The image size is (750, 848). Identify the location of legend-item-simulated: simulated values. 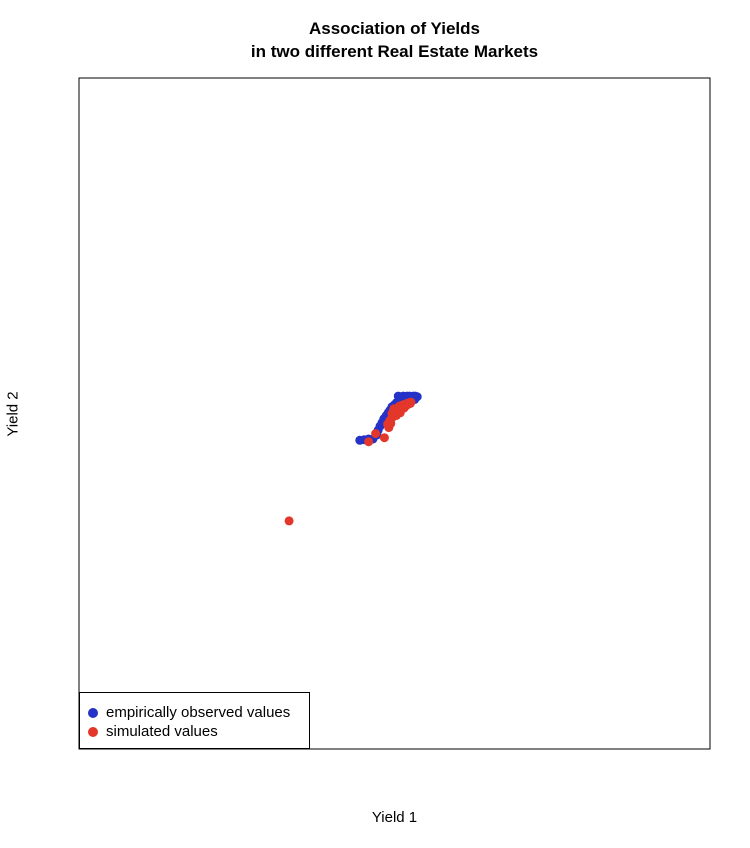
(153, 732).